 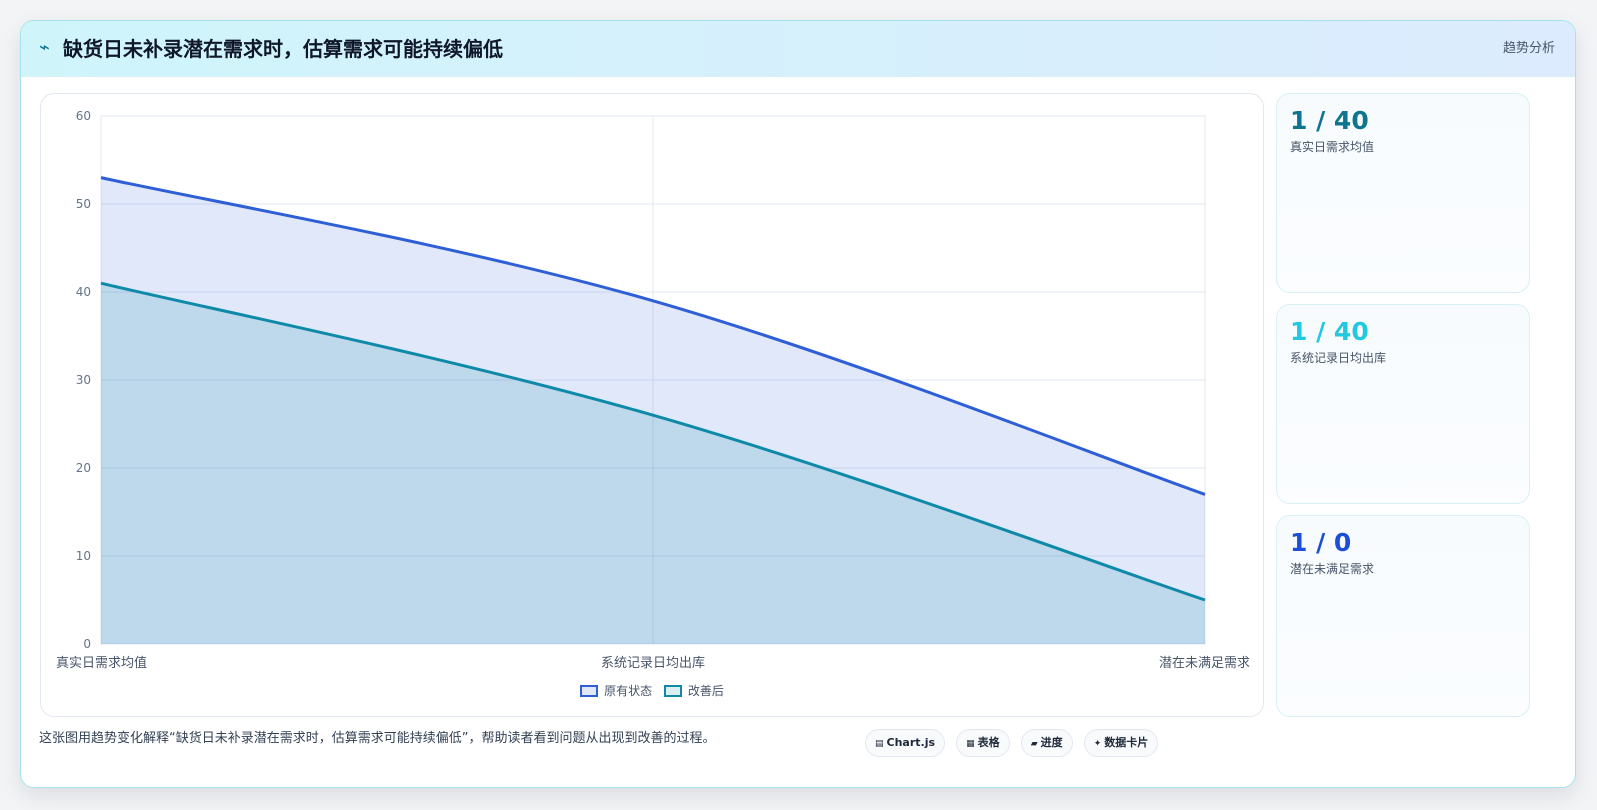 What do you see at coordinates (879, 744) in the screenshot?
I see `chart-icon: ▤` at bounding box center [879, 744].